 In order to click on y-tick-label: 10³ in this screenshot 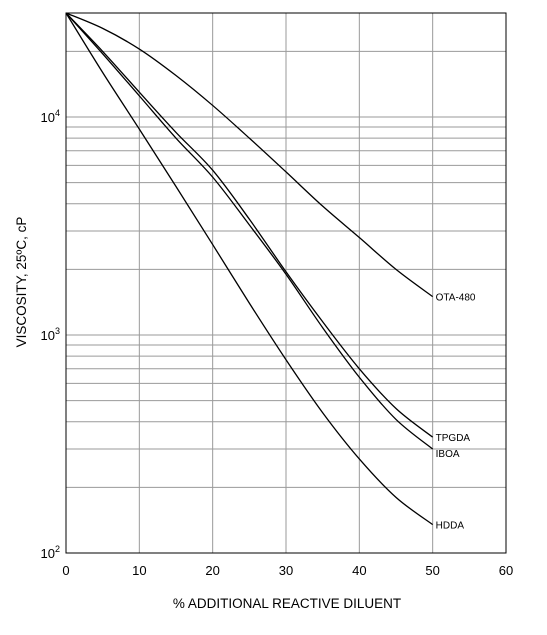, I will do `click(50, 334)`.